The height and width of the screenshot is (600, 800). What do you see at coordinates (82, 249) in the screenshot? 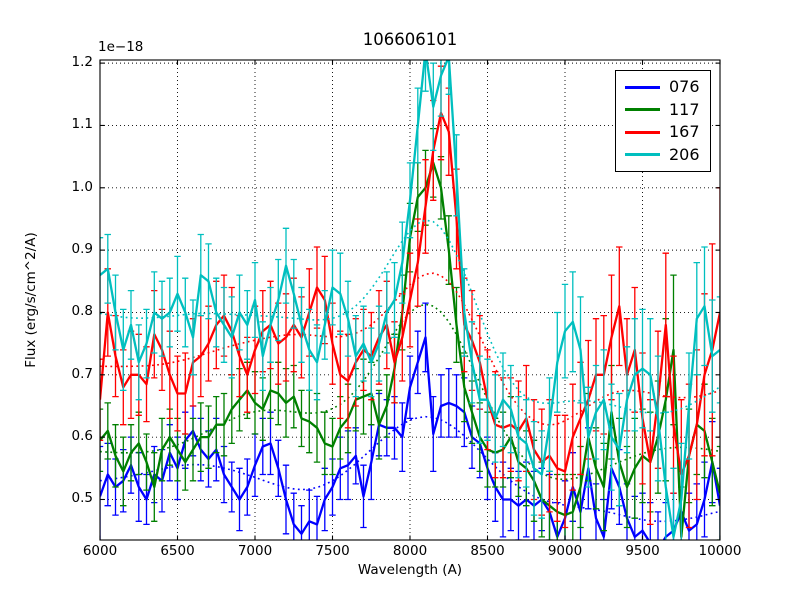
I see `y-tick-label: 0.9` at bounding box center [82, 249].